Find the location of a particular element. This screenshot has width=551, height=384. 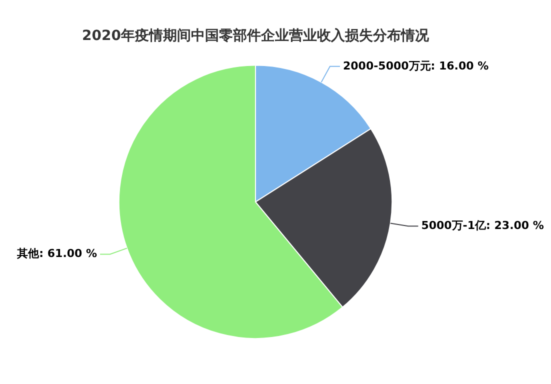

slice-label: 5000万-1亿: 23.00 % is located at coordinates (482, 225).